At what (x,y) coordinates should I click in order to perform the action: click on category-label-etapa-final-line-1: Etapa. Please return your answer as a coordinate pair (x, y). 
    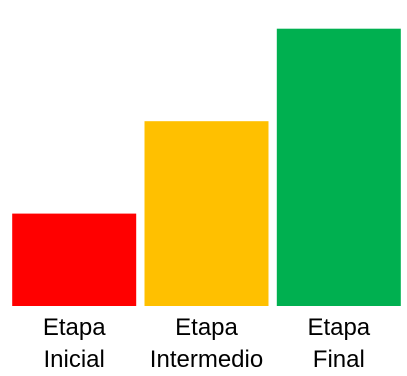
    Looking at the image, I should click on (339, 327).